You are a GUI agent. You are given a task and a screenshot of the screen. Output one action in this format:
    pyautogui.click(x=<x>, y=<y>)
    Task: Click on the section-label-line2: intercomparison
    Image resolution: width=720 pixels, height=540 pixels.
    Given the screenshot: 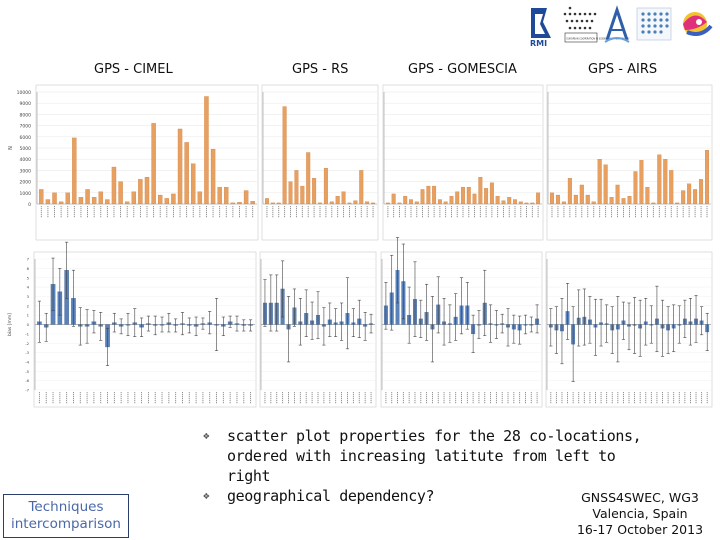 What is the action you would take?
    pyautogui.click(x=66, y=524)
    